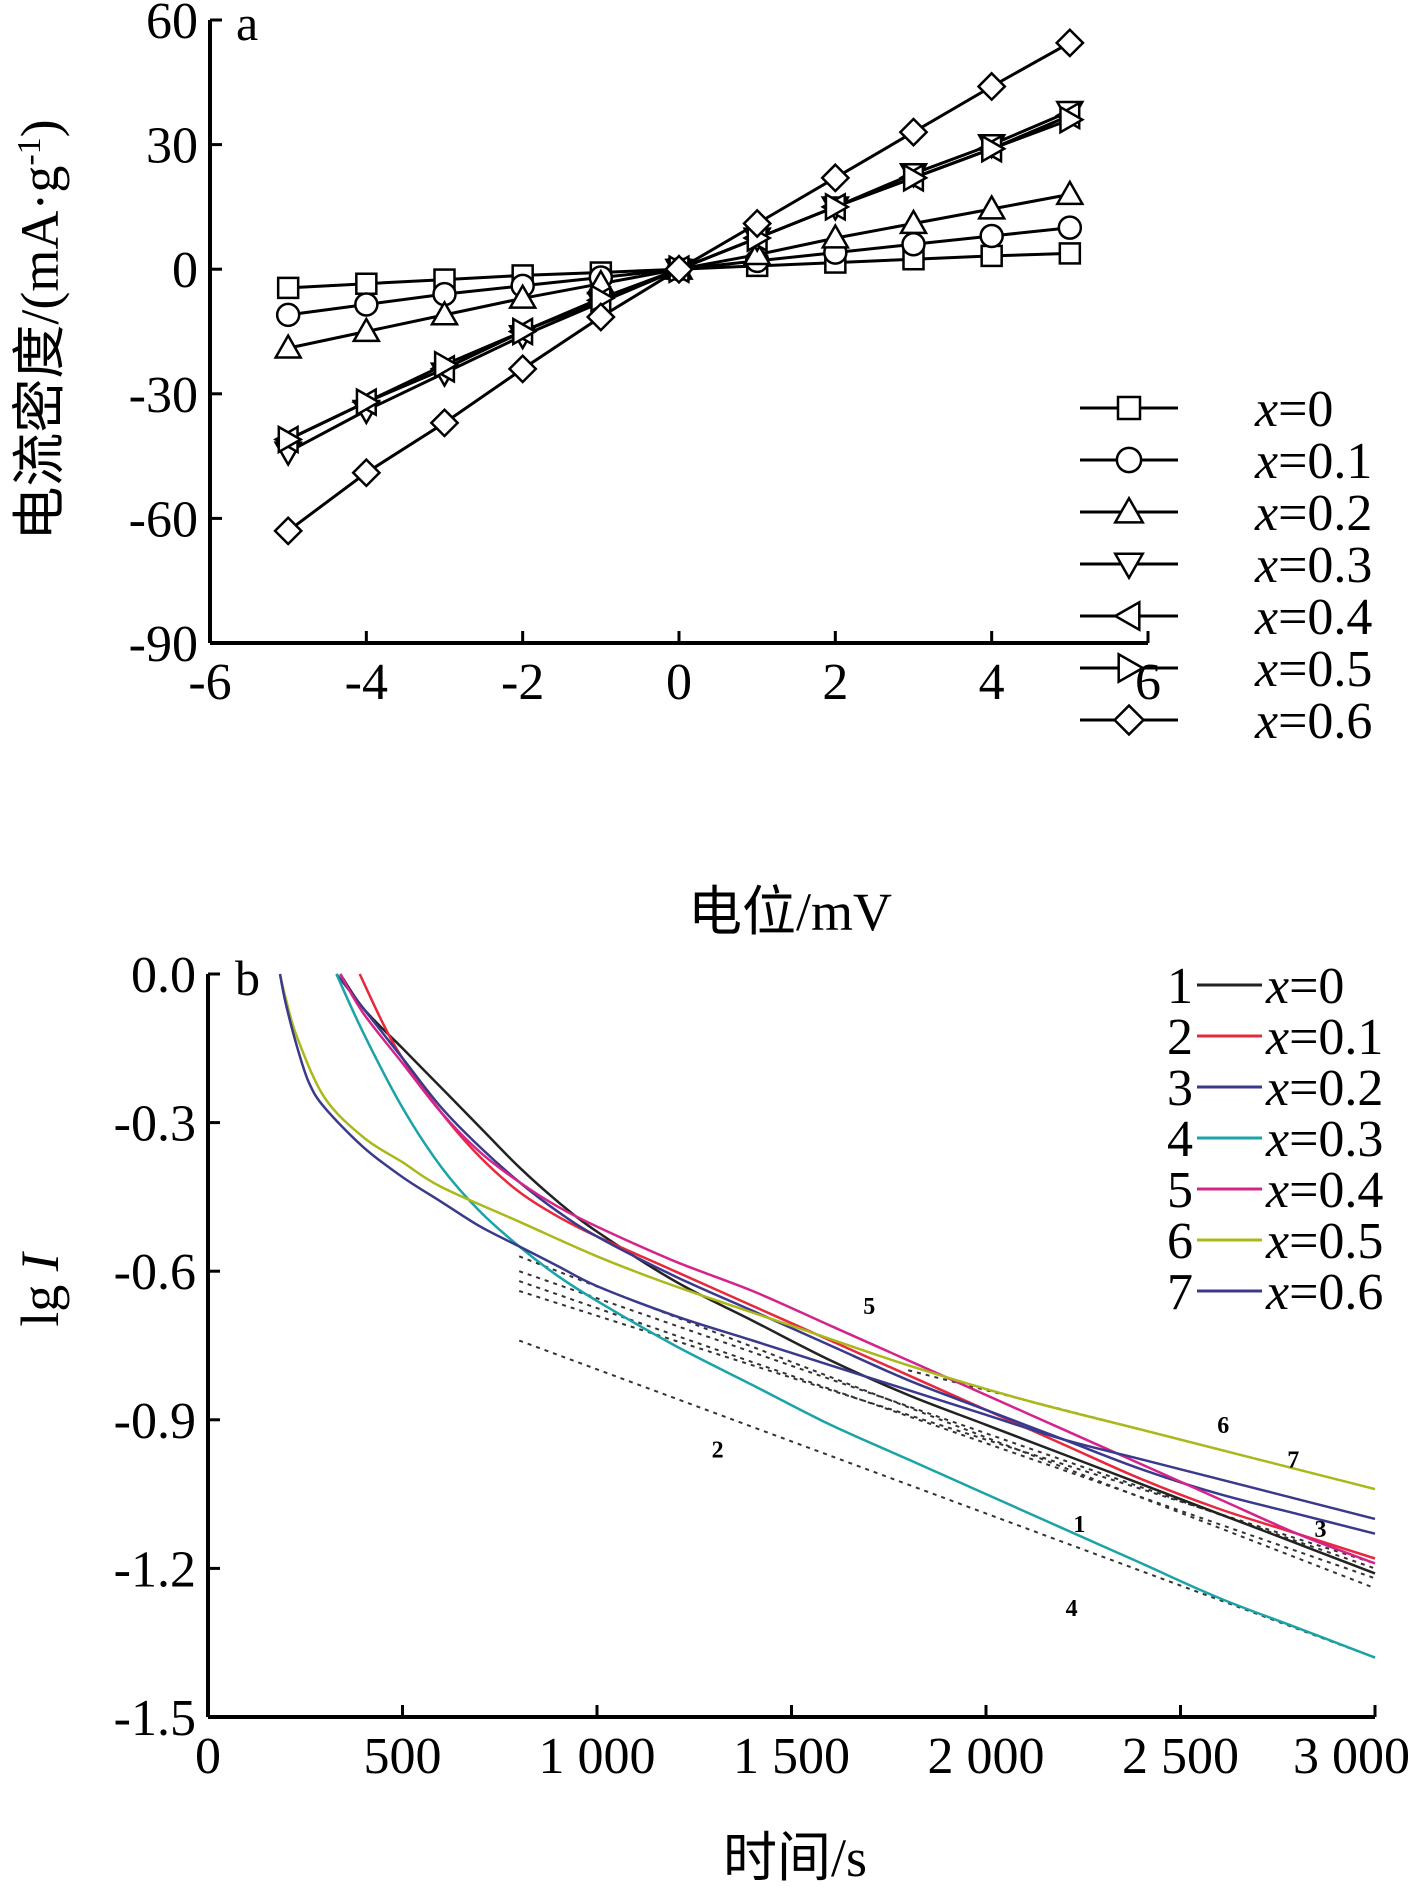  What do you see at coordinates (155, 1718) in the screenshot?
I see `panel-b-y-tick-label: -1.5` at bounding box center [155, 1718].